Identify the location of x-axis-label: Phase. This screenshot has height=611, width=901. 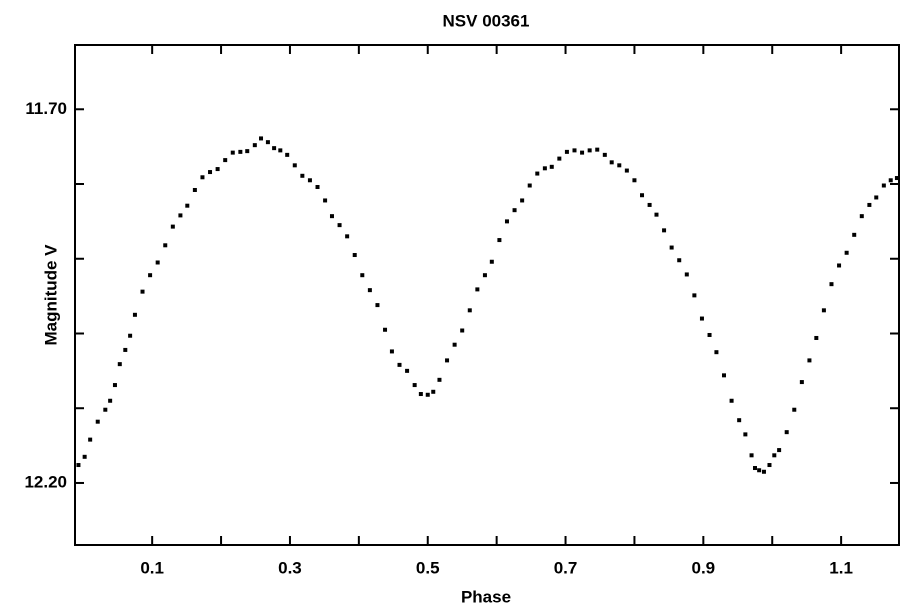
(486, 596).